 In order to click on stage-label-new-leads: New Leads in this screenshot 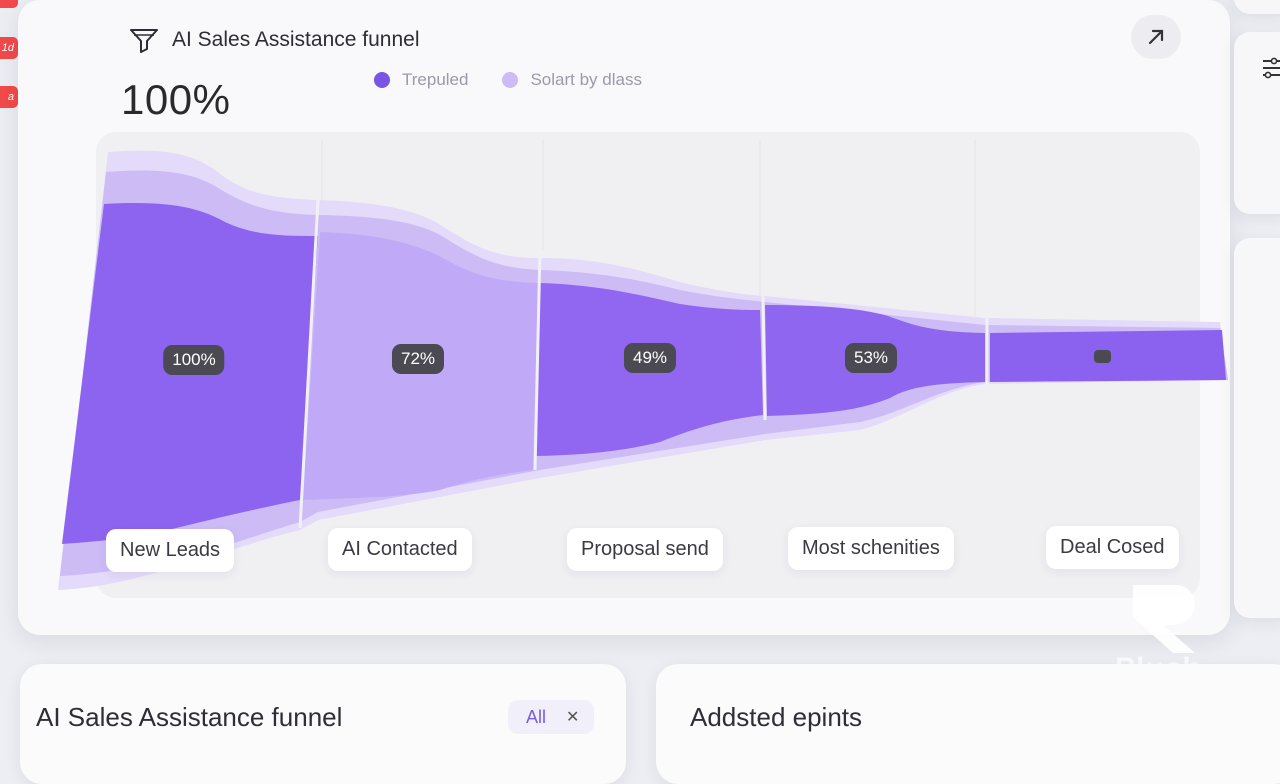, I will do `click(170, 550)`.